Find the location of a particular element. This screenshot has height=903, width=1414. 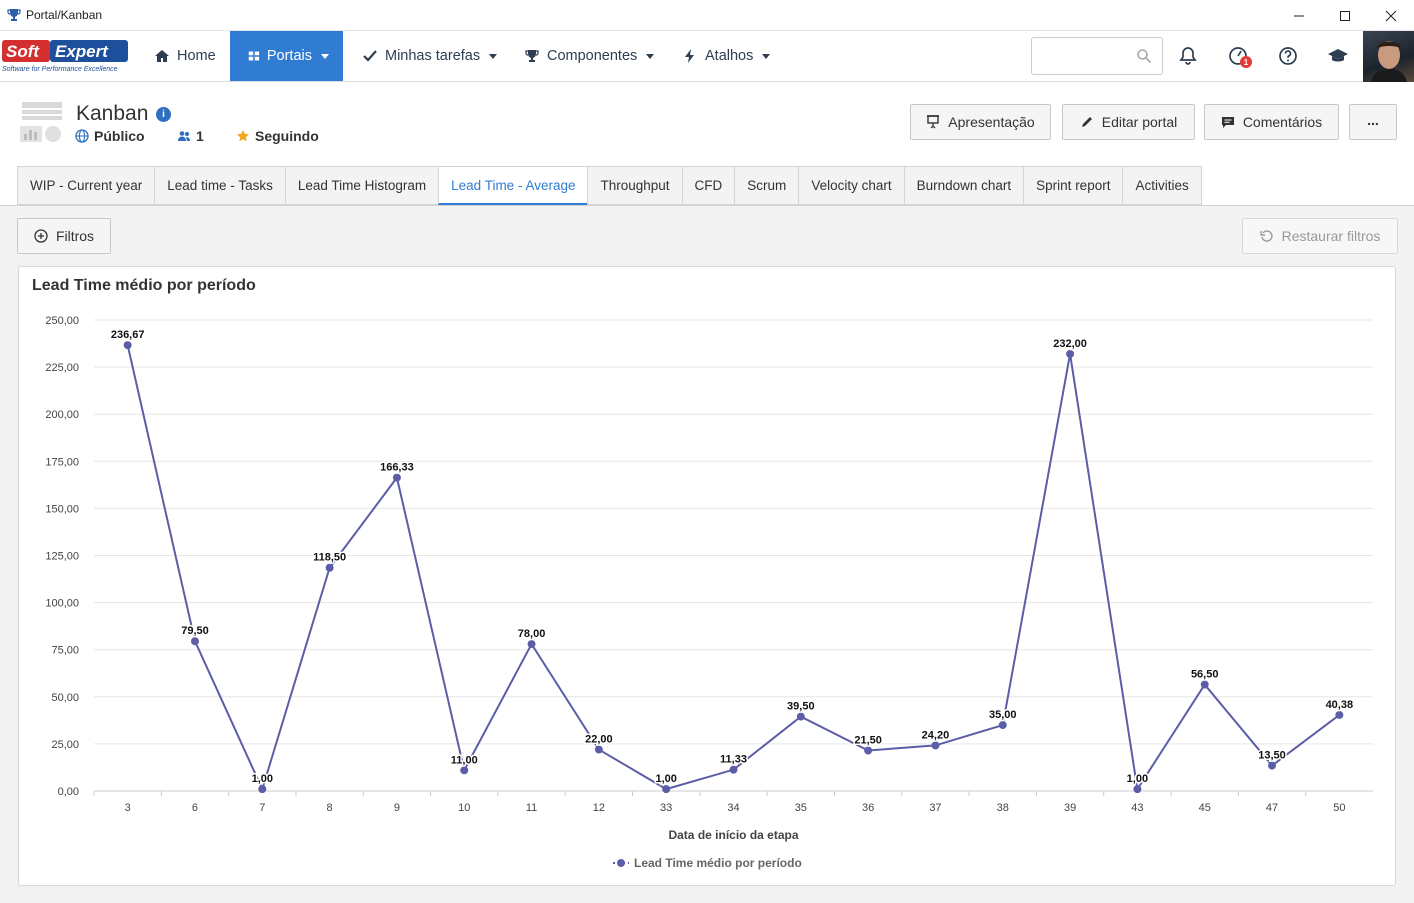

portal-thumbnail-icon is located at coordinates (41, 122).